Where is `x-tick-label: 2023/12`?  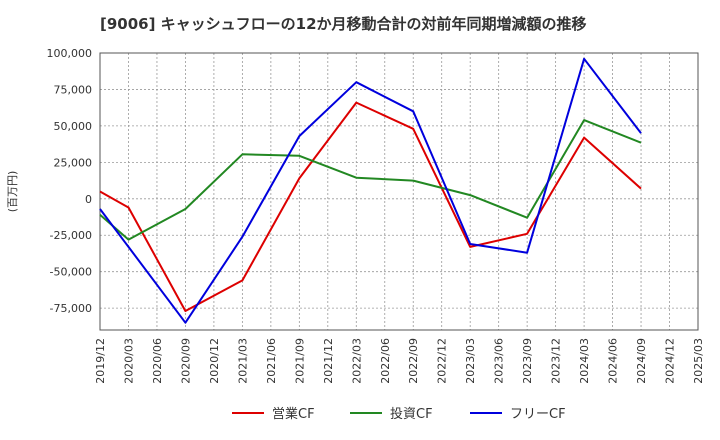
x-tick-label: 2023/12 is located at coordinates (556, 361).